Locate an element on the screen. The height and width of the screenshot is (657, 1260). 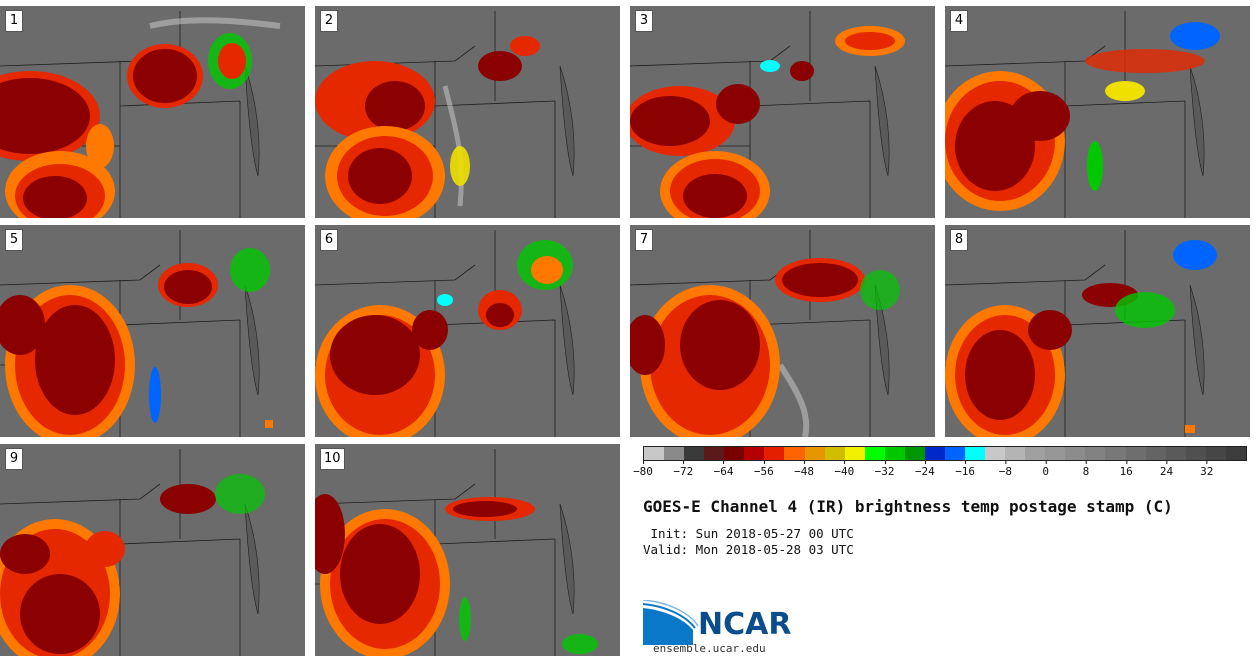
panel-number-label: 1 is located at coordinates (14, 21).